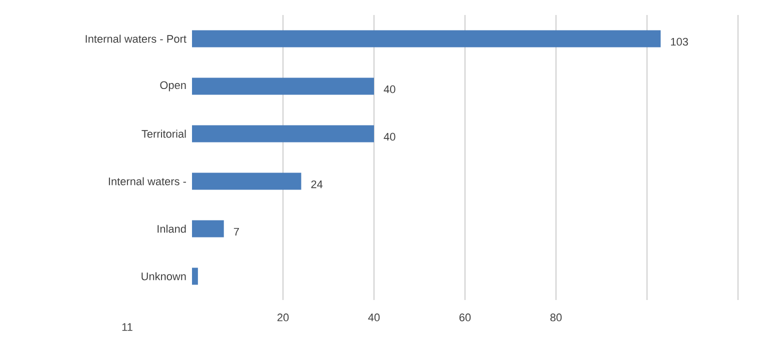 The height and width of the screenshot is (341, 770). I want to click on y-tick-label: Internal waters -, so click(147, 181).